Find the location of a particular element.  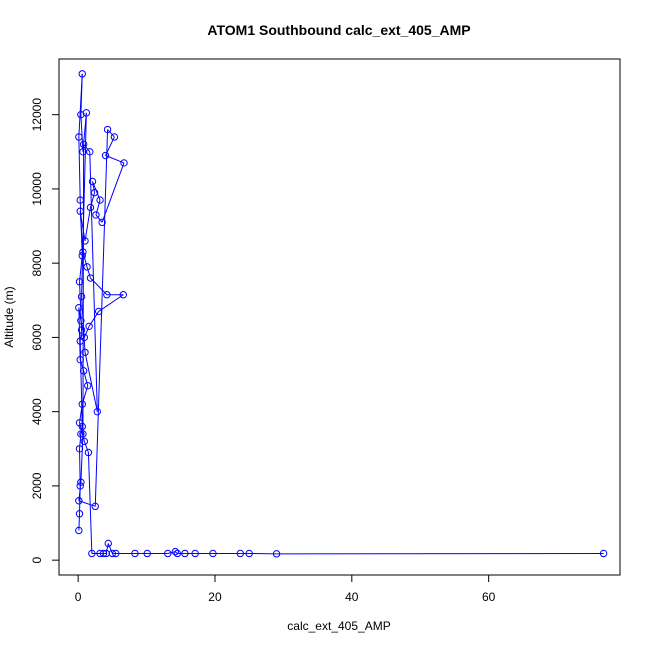

y-tick-label: 0 is located at coordinates (37, 559).